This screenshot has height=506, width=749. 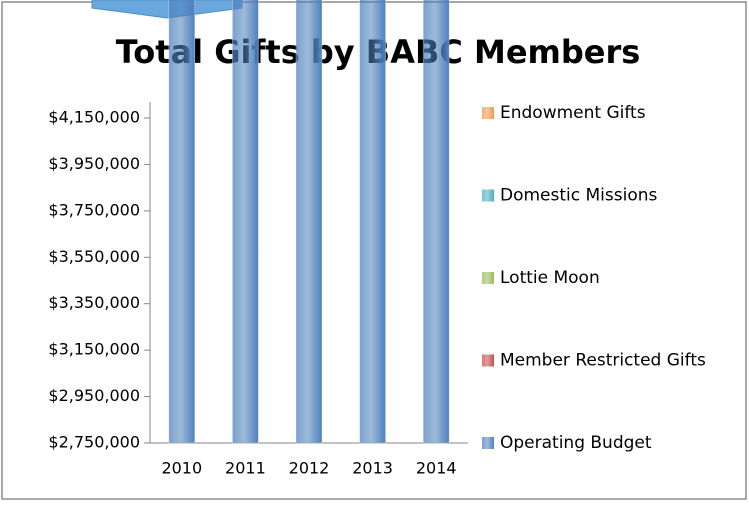 I want to click on legend-label: Operating Budget, so click(x=576, y=443).